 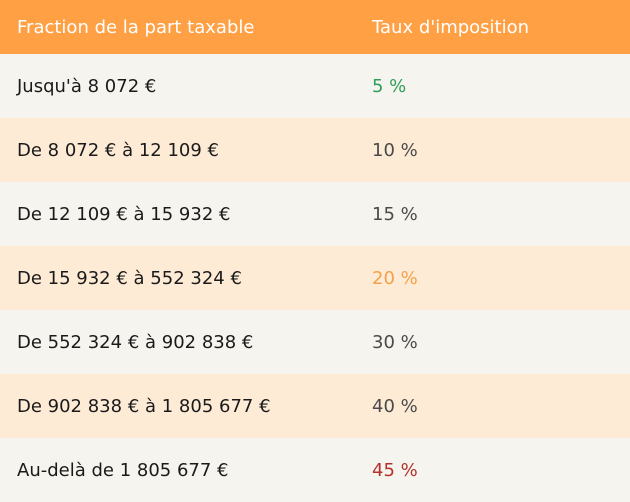 What do you see at coordinates (129, 278) in the screenshot?
I see `bracket-range: De 15 932 € à 552 324 €` at bounding box center [129, 278].